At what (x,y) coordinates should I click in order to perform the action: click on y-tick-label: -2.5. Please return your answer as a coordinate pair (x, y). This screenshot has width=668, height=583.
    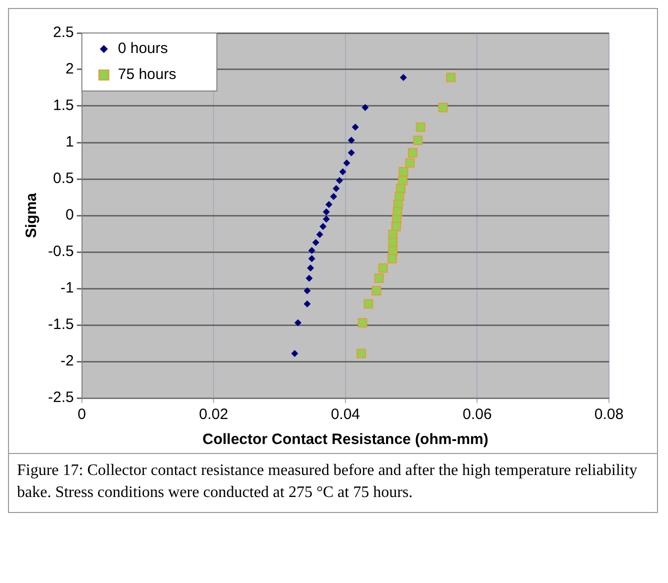
    Looking at the image, I should click on (61, 397).